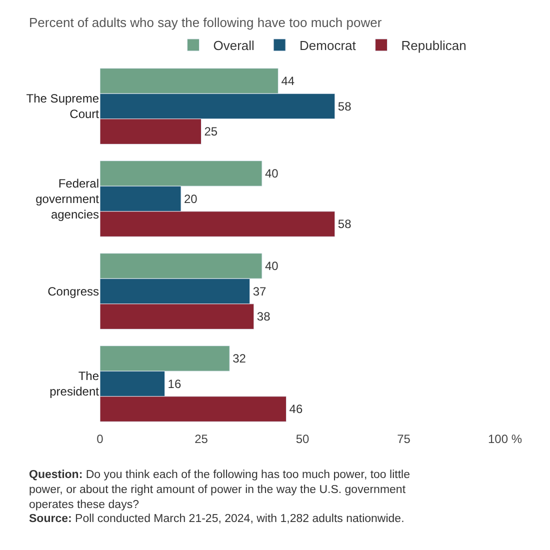  I want to click on y-tick-label: Federal government agencies, so click(68, 199).